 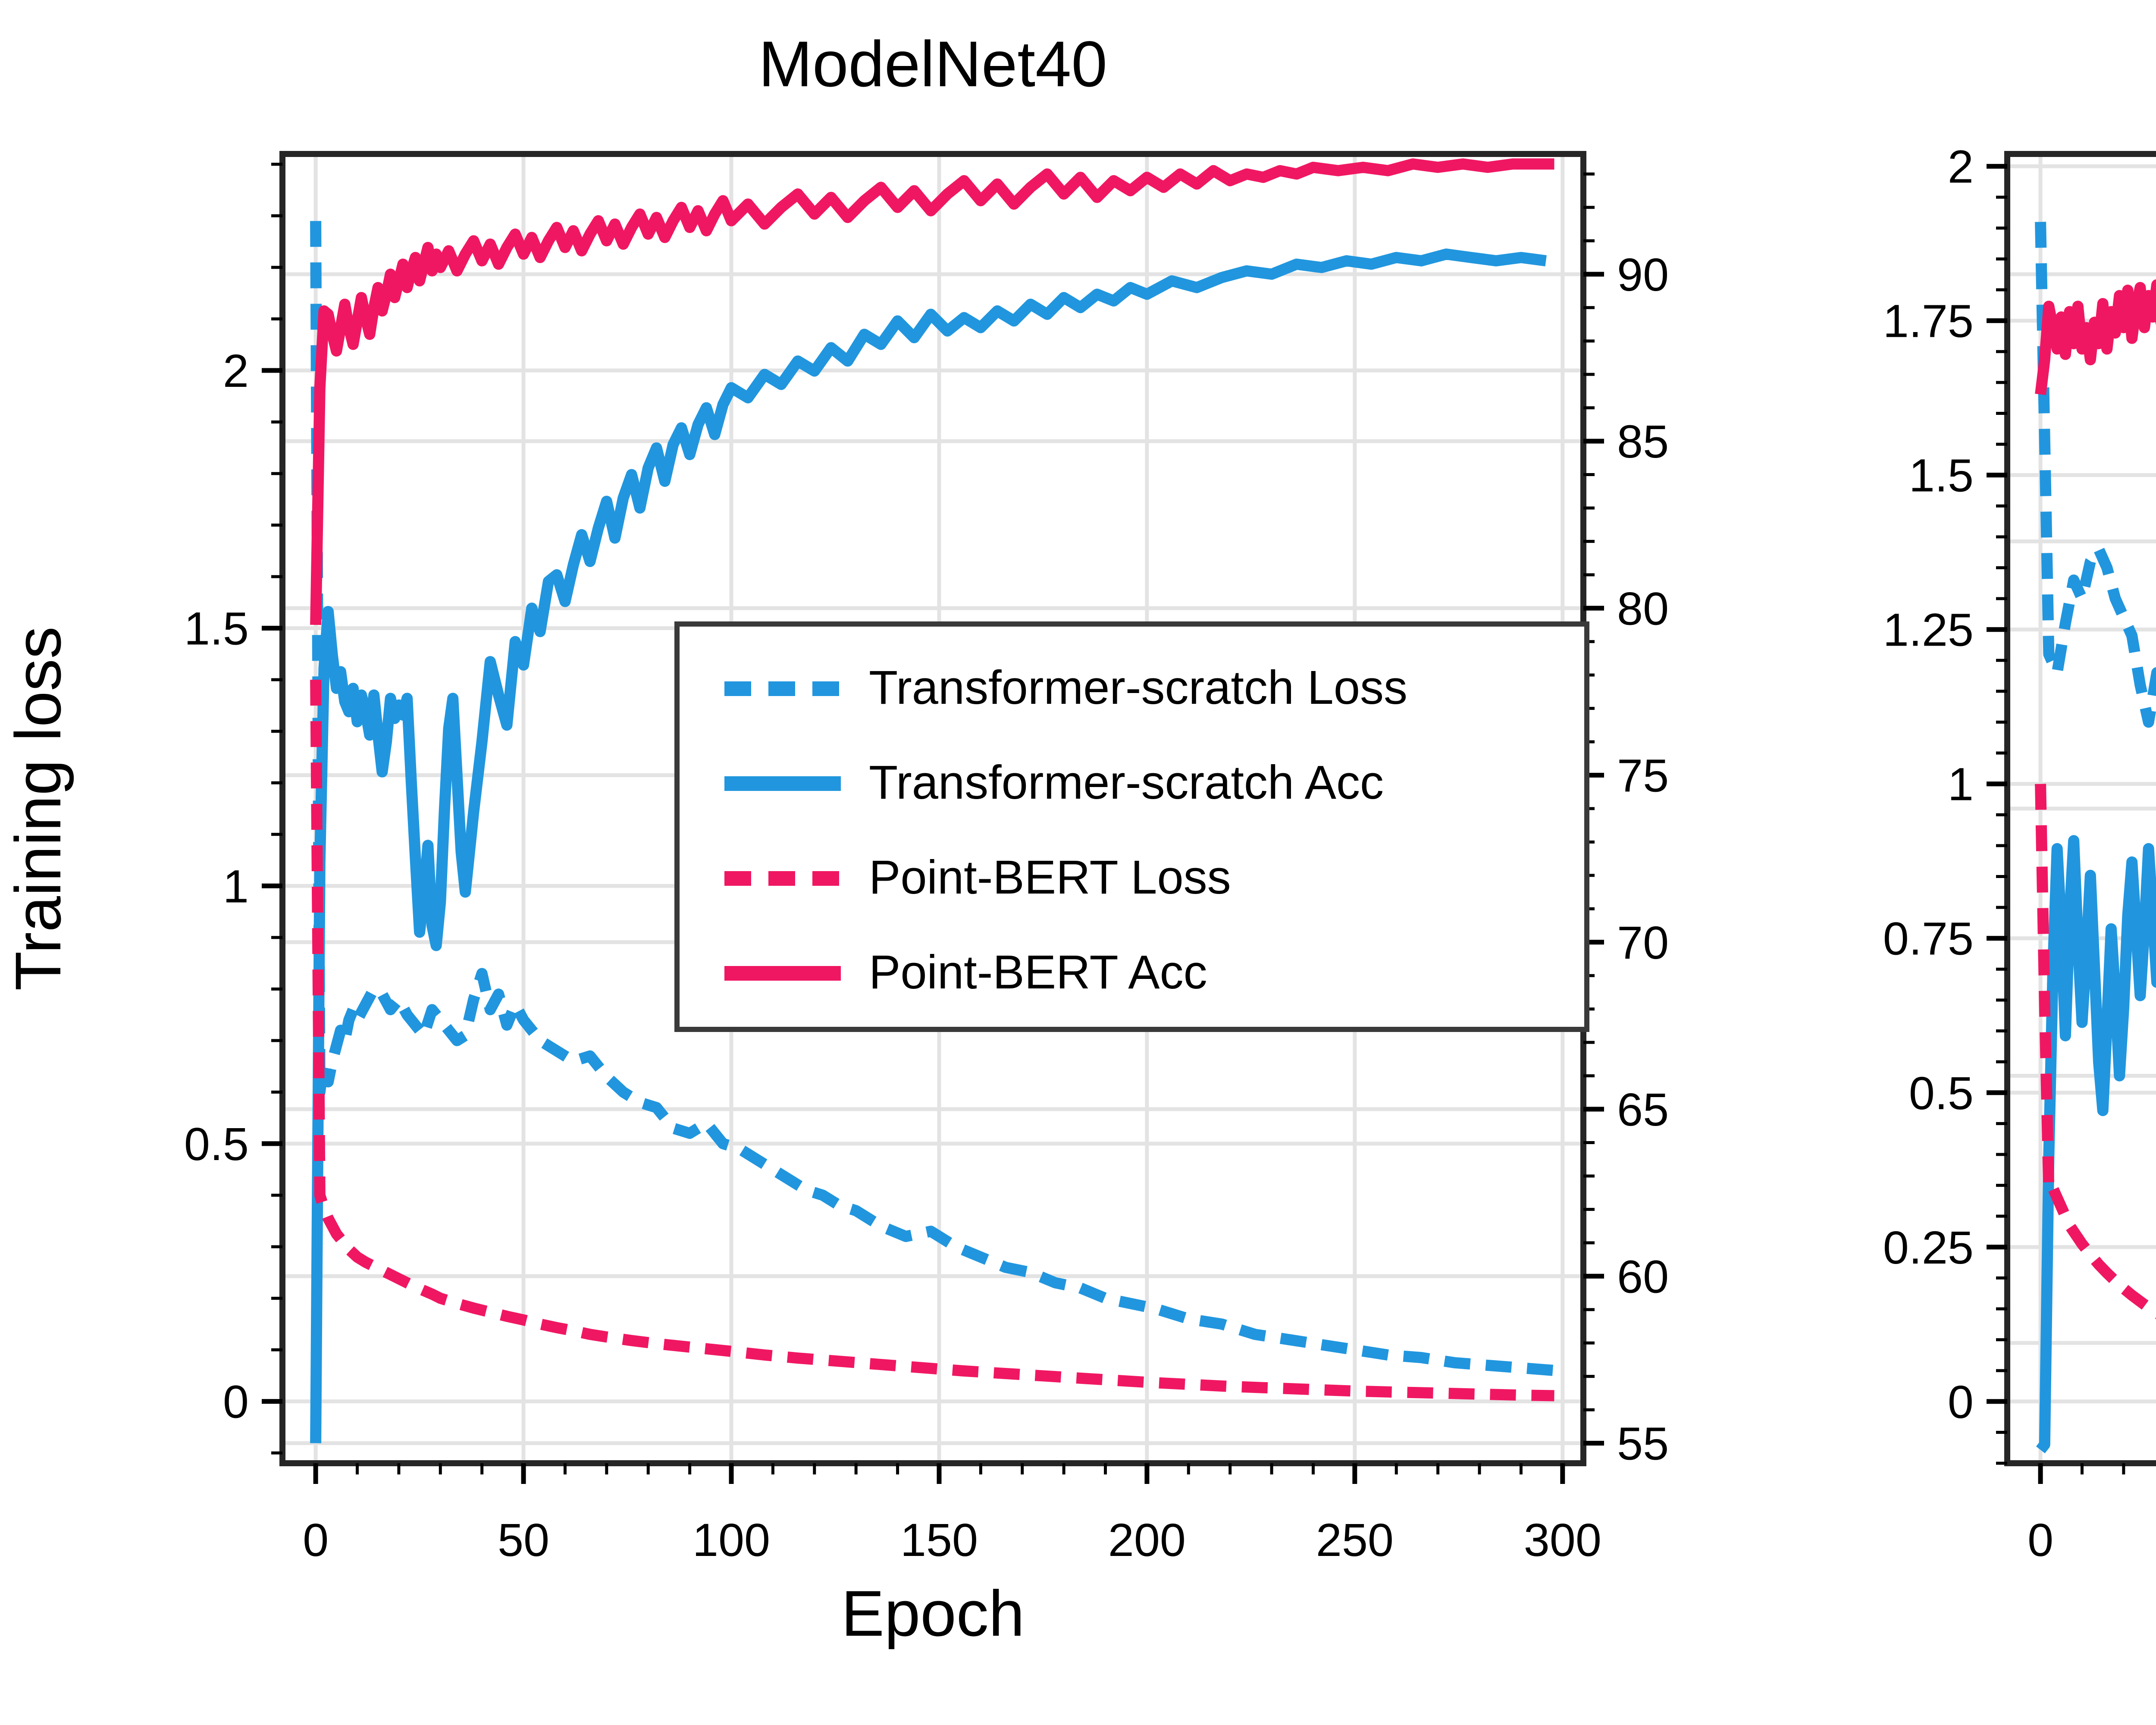 I want to click on chart-title: ModelNet40, so click(x=932, y=64).